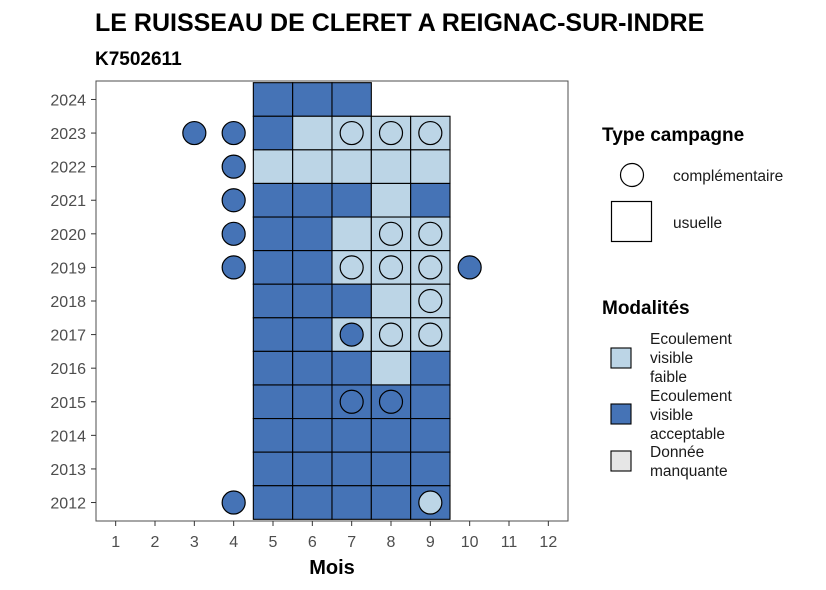 The height and width of the screenshot is (590, 826). What do you see at coordinates (632, 175) in the screenshot?
I see `legend-circle-key` at bounding box center [632, 175].